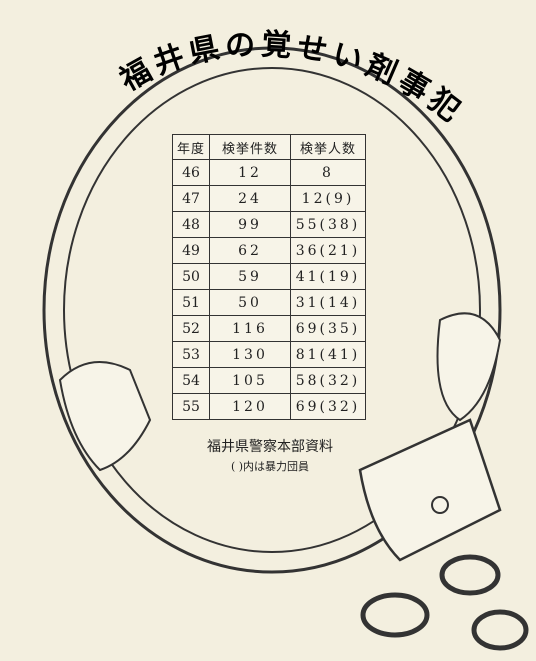 This screenshot has width=536, height=661. What do you see at coordinates (191, 250) in the screenshot?
I see `table-cell: 49` at bounding box center [191, 250].